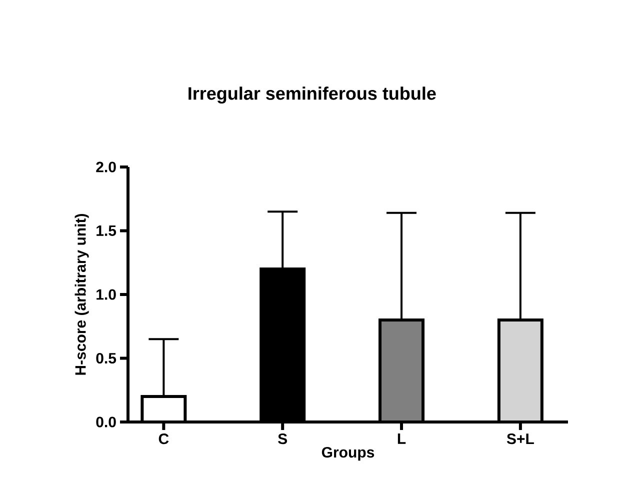  I want to click on x-tick-label: L, so click(402, 439).